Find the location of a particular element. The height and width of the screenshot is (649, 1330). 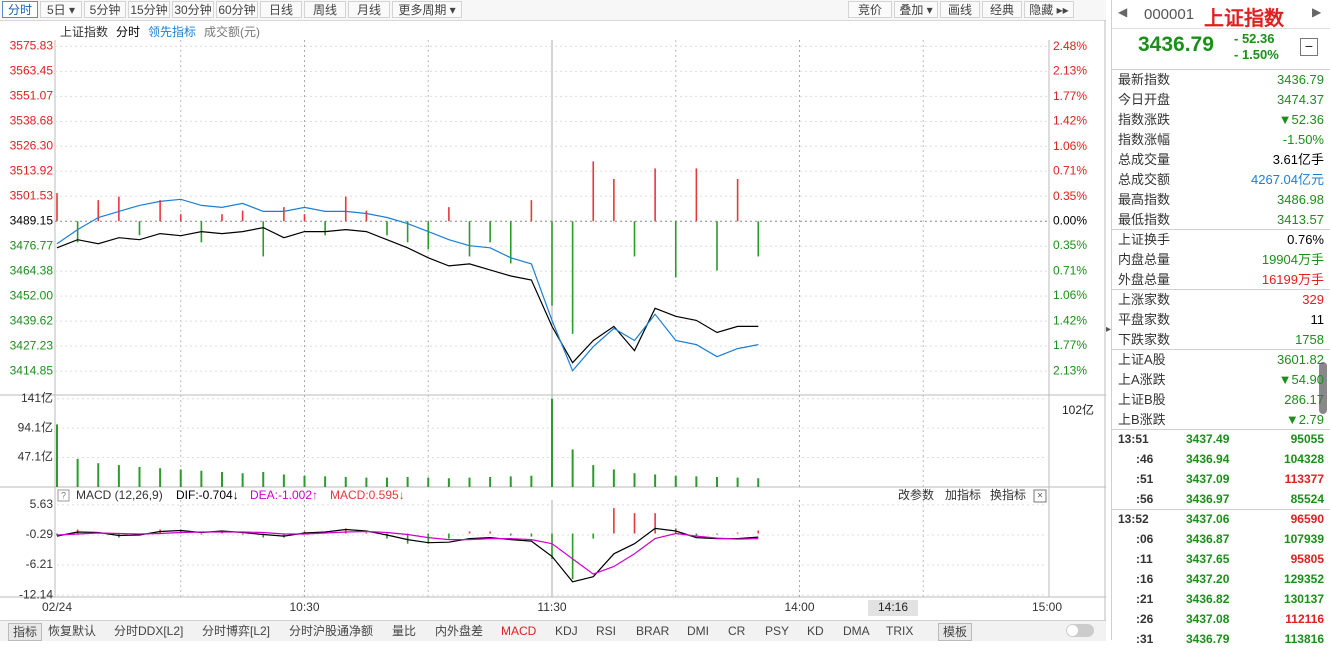

indicator-tab: TRIX is located at coordinates (900, 631).